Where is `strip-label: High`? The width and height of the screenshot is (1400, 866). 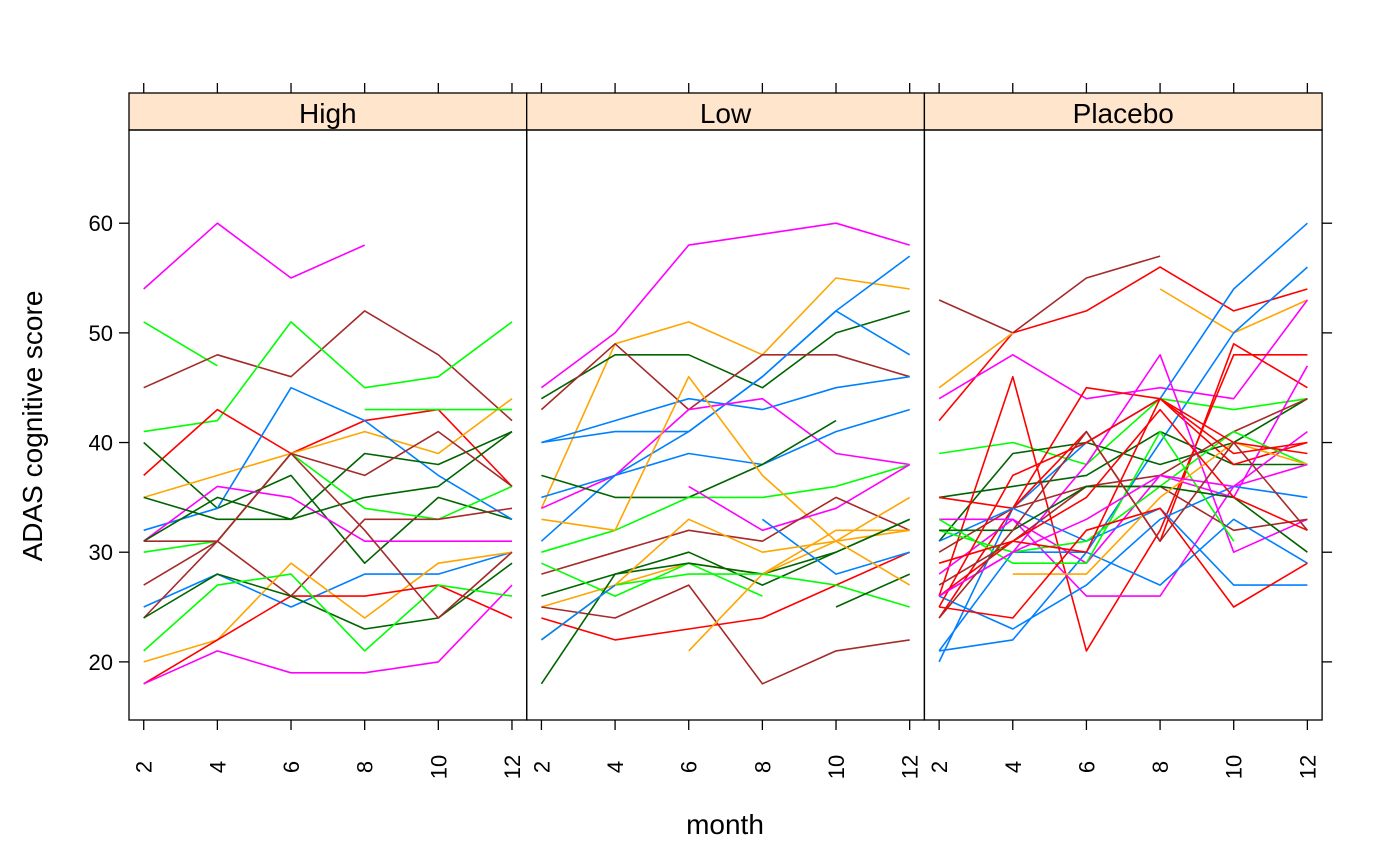 strip-label: High is located at coordinates (328, 113).